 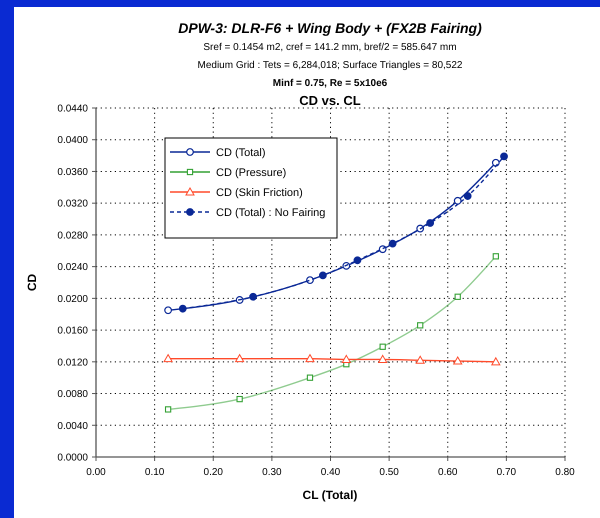 What do you see at coordinates (330, 472) in the screenshot?
I see `x-tick-label: 0.40` at bounding box center [330, 472].